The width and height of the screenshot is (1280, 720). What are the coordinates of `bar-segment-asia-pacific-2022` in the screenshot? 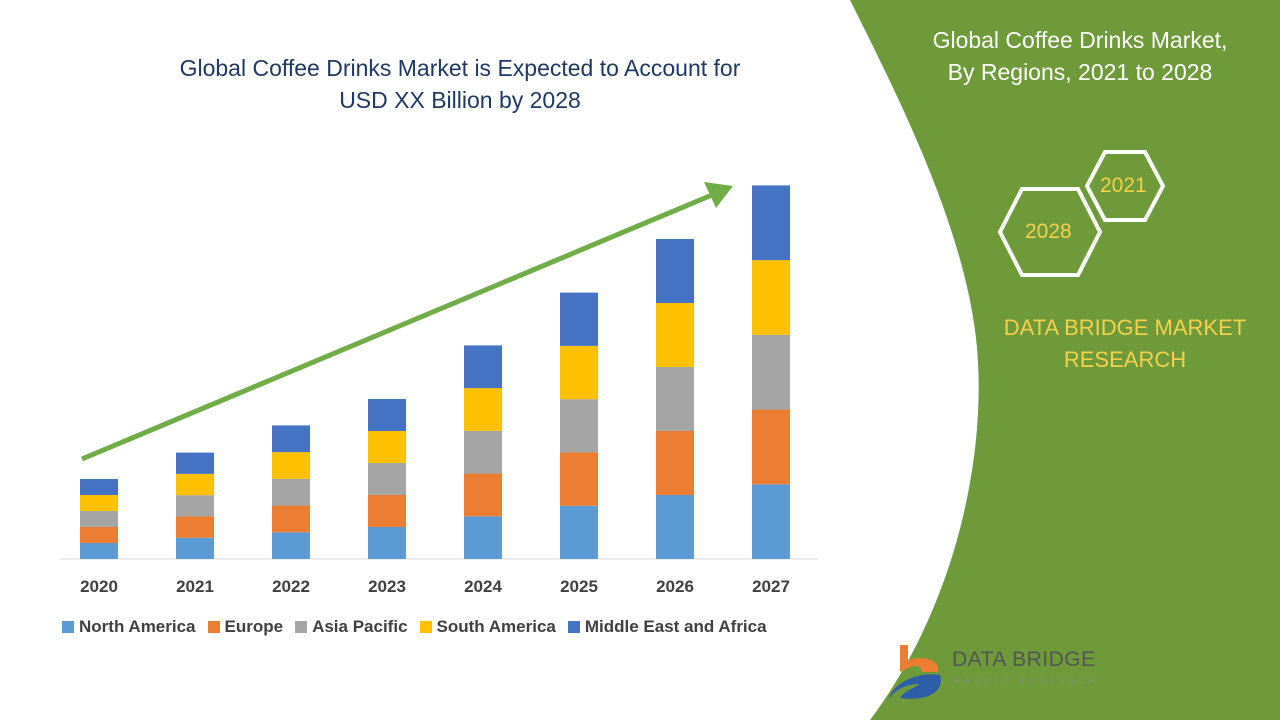 It's located at (291, 492).